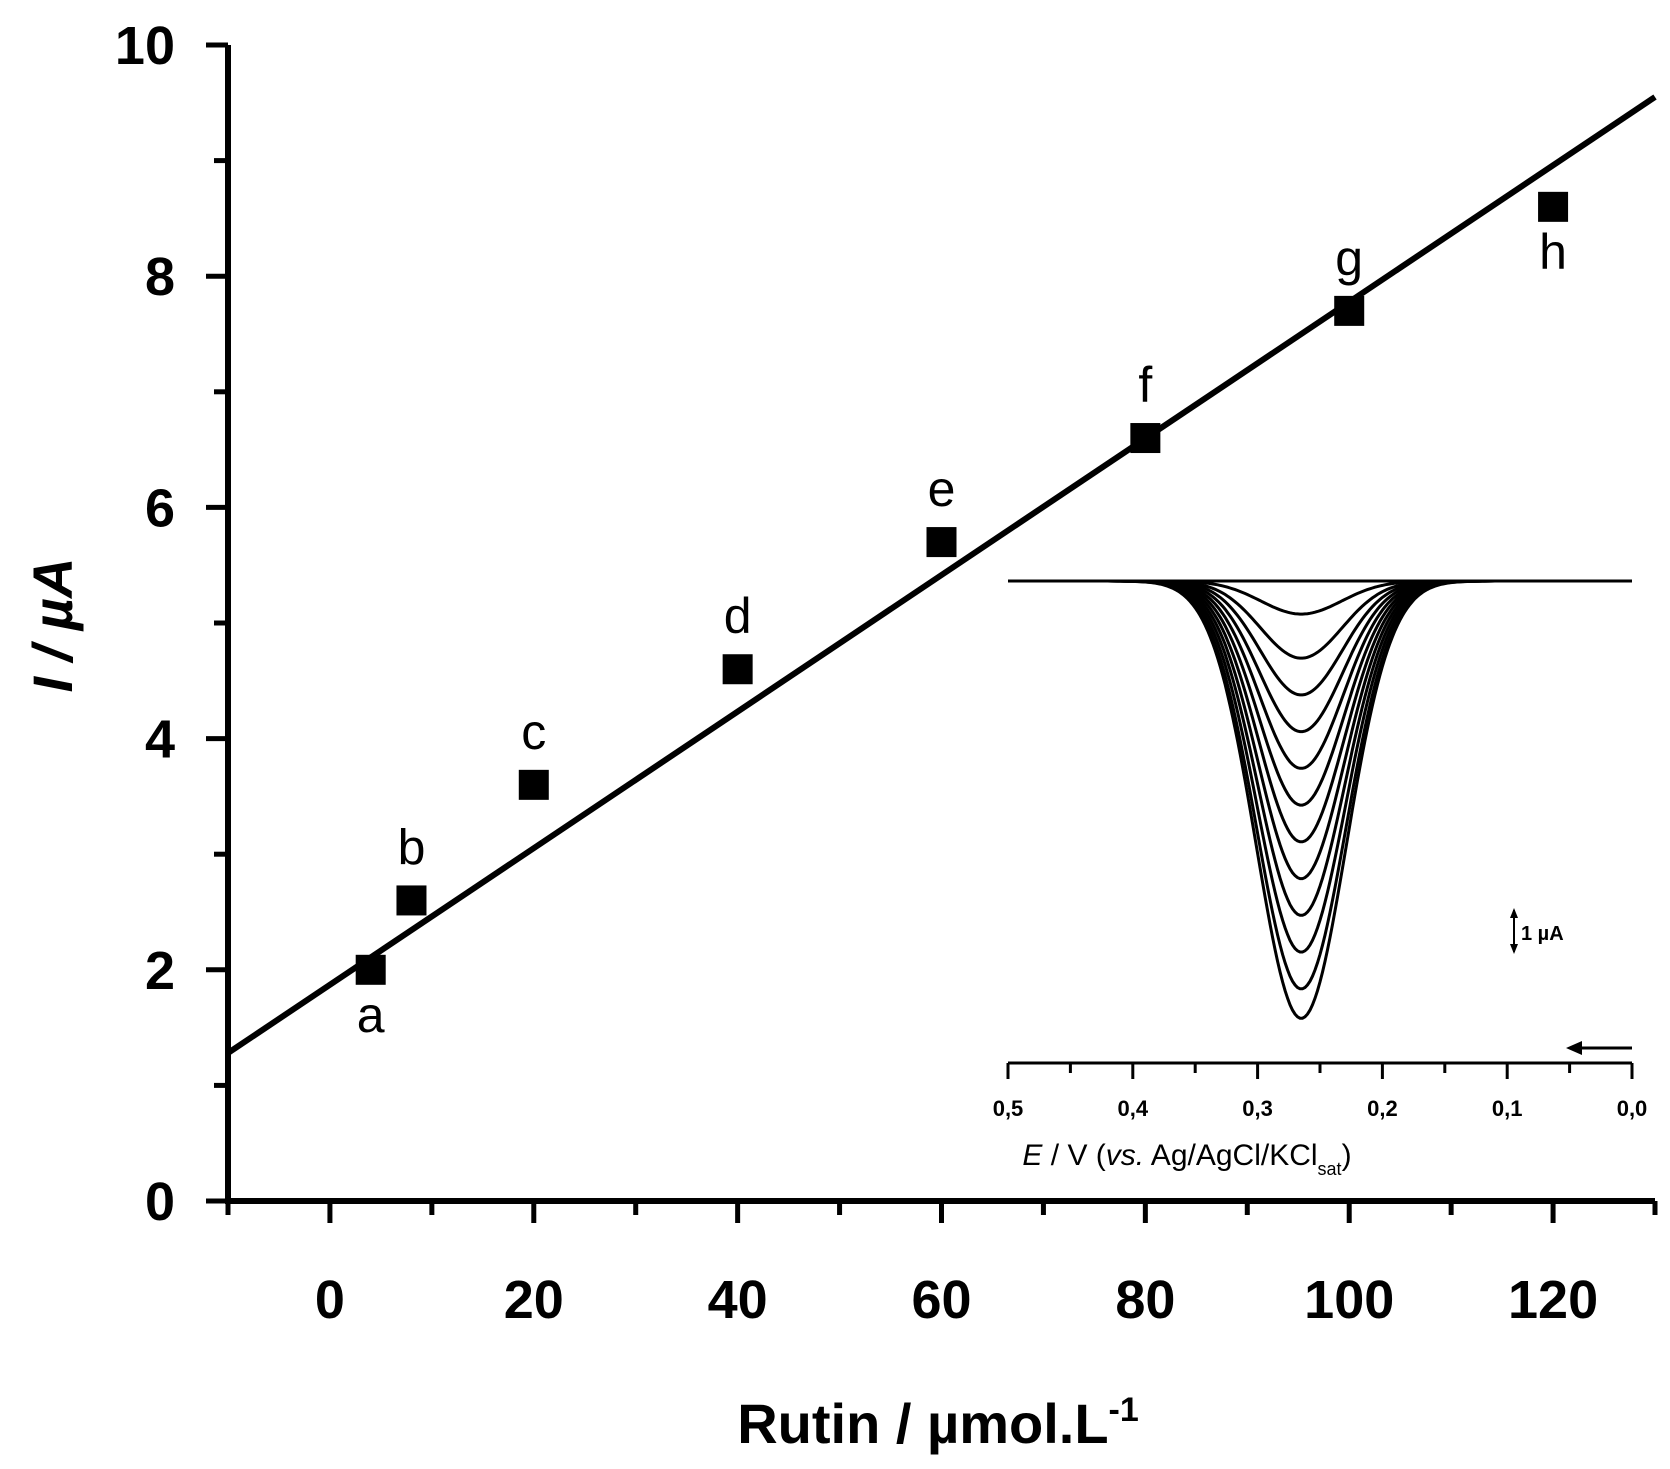 The width and height of the screenshot is (1670, 1469). I want to click on inset-tick-label: 0,0, so click(1632, 1108).